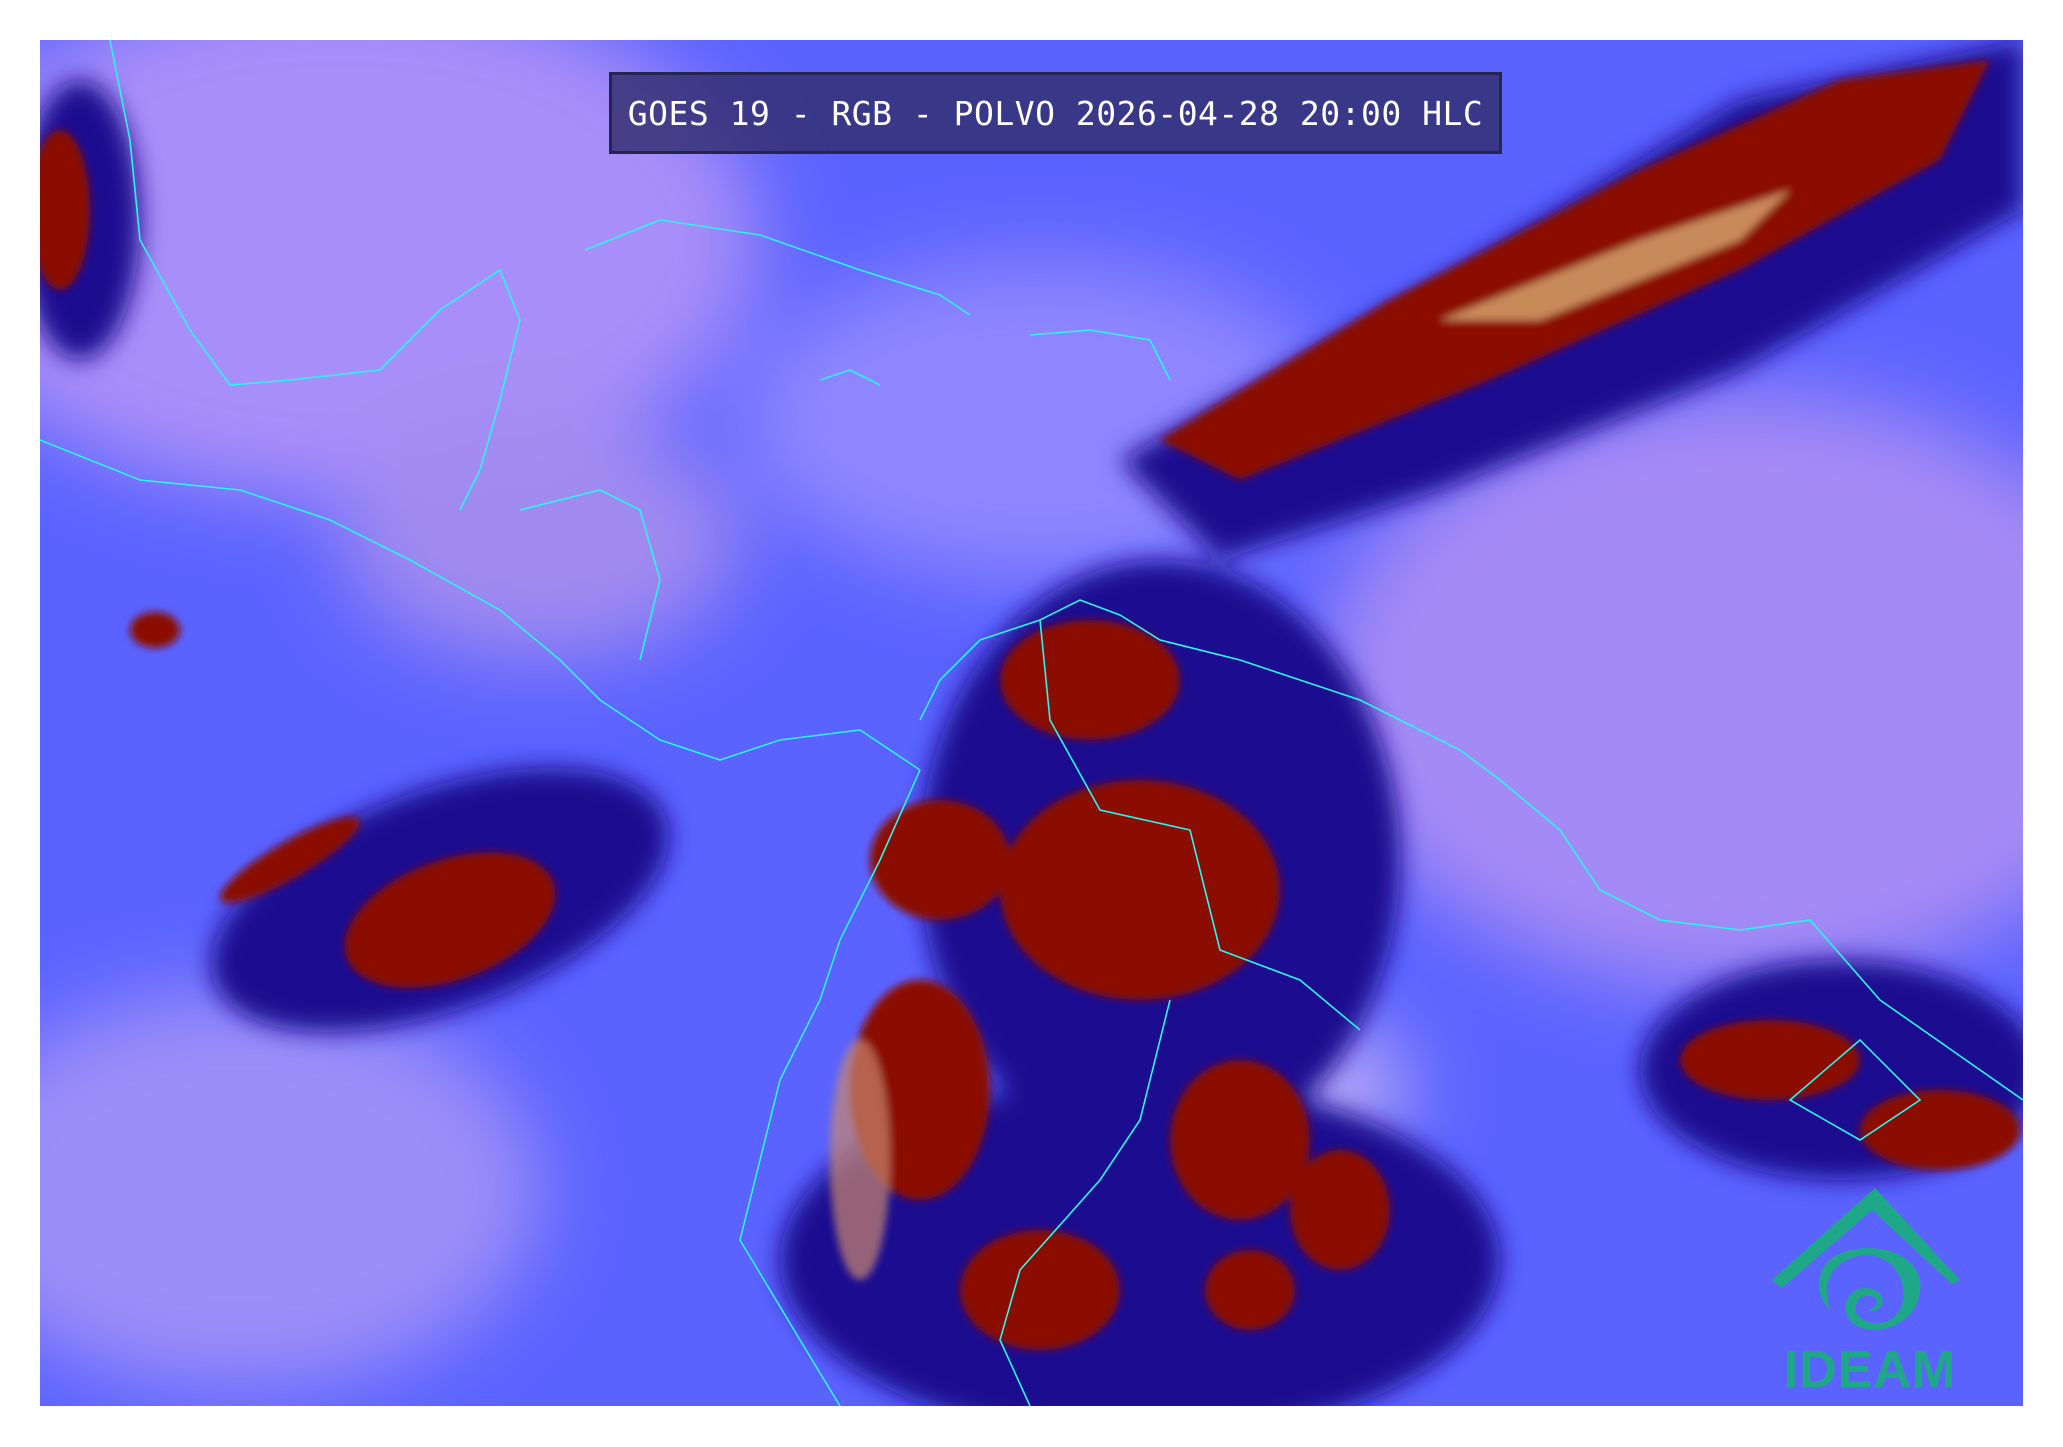 This screenshot has height=1447, width=2063. What do you see at coordinates (1870, 1370) in the screenshot?
I see `ideam-logo-text: IDEAM` at bounding box center [1870, 1370].